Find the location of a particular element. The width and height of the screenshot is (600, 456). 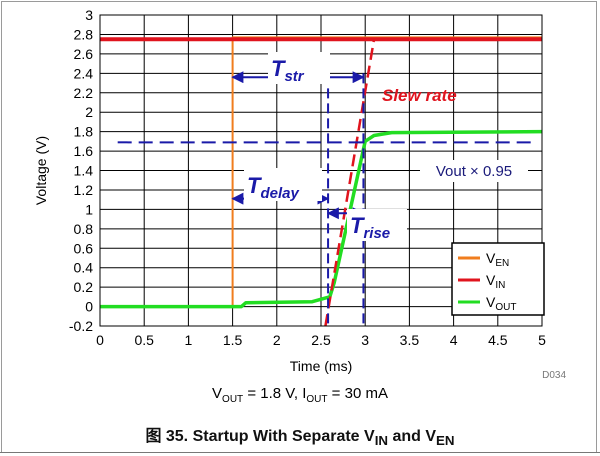

t-delay-label: Tdelay is located at coordinates (273, 187).